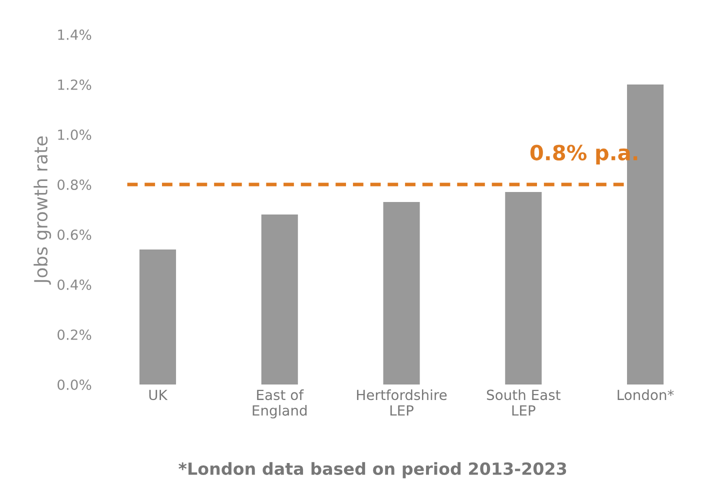  What do you see at coordinates (75, 184) in the screenshot?
I see `y-tick-label: 0.8%` at bounding box center [75, 184].